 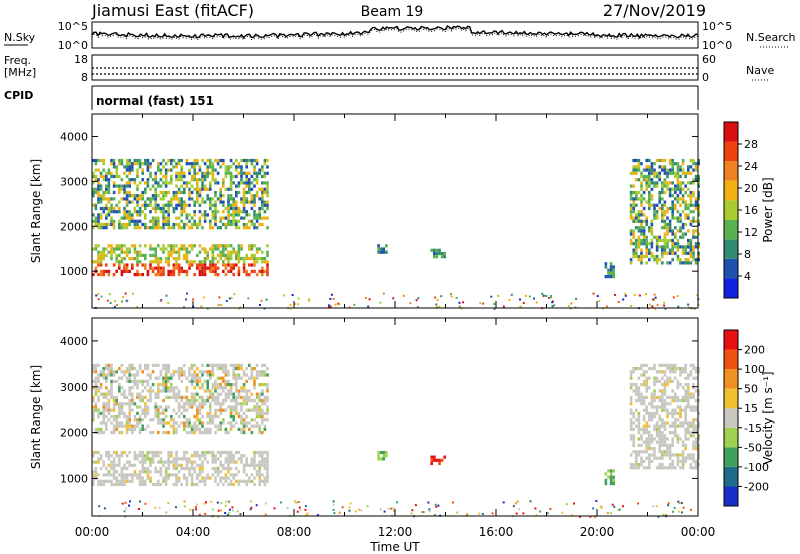 What do you see at coordinates (392, 12) in the screenshot?
I see `beam-title: Beam 19` at bounding box center [392, 12].